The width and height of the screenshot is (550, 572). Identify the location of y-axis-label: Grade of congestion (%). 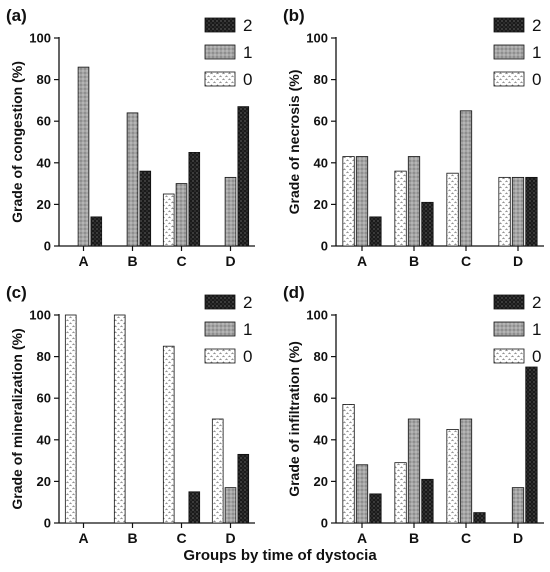
(17, 142).